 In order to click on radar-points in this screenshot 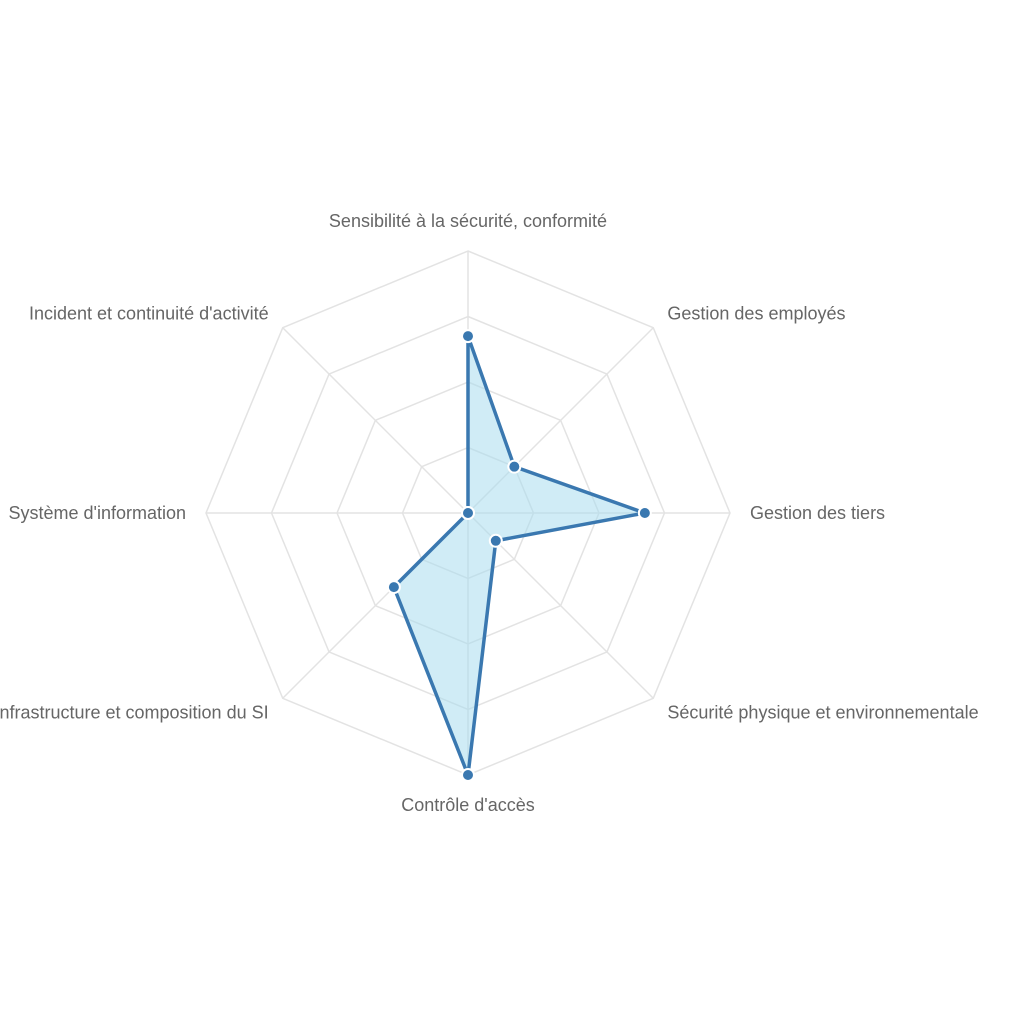, I will do `click(519, 555)`.